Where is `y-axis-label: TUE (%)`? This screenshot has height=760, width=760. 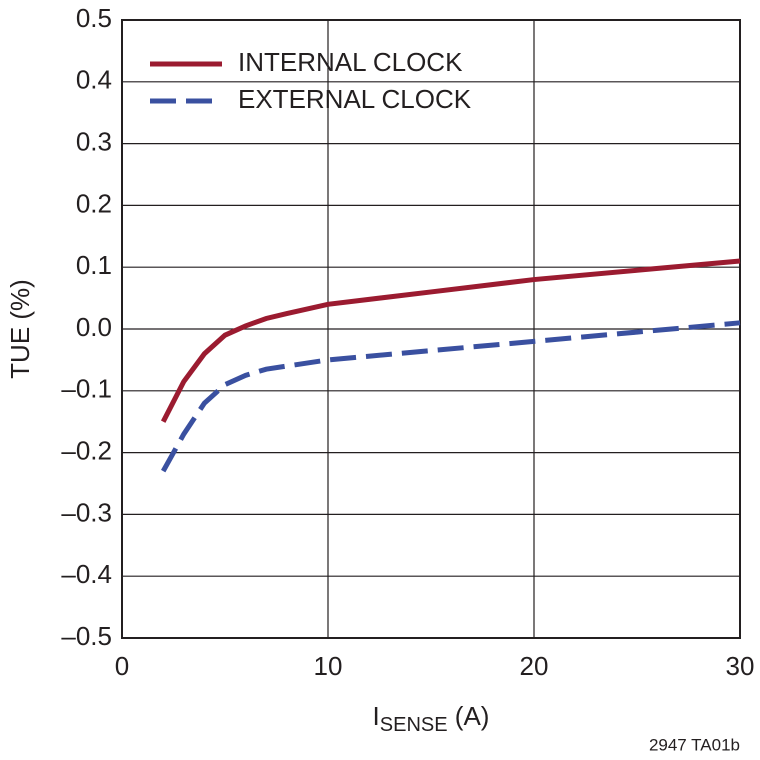
y-axis-label: TUE (%) is located at coordinates (20, 329).